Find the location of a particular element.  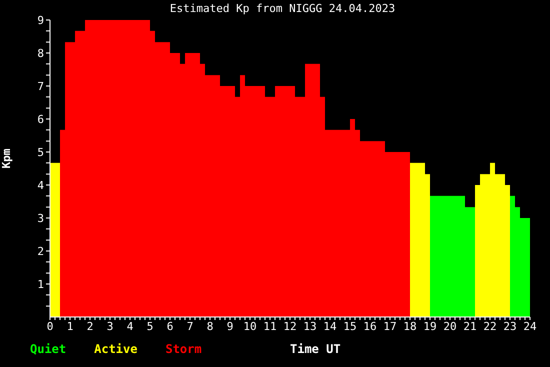

x-tick-label: 2 is located at coordinates (90, 326).